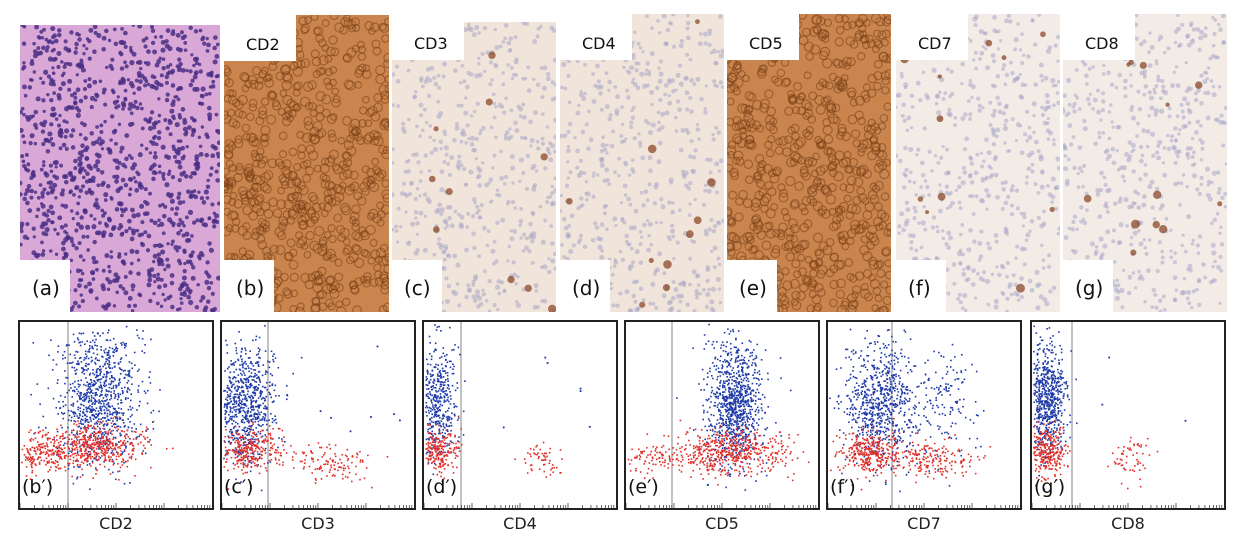  I want to click on flow-panel-label-e2: (e′), so click(643, 487).